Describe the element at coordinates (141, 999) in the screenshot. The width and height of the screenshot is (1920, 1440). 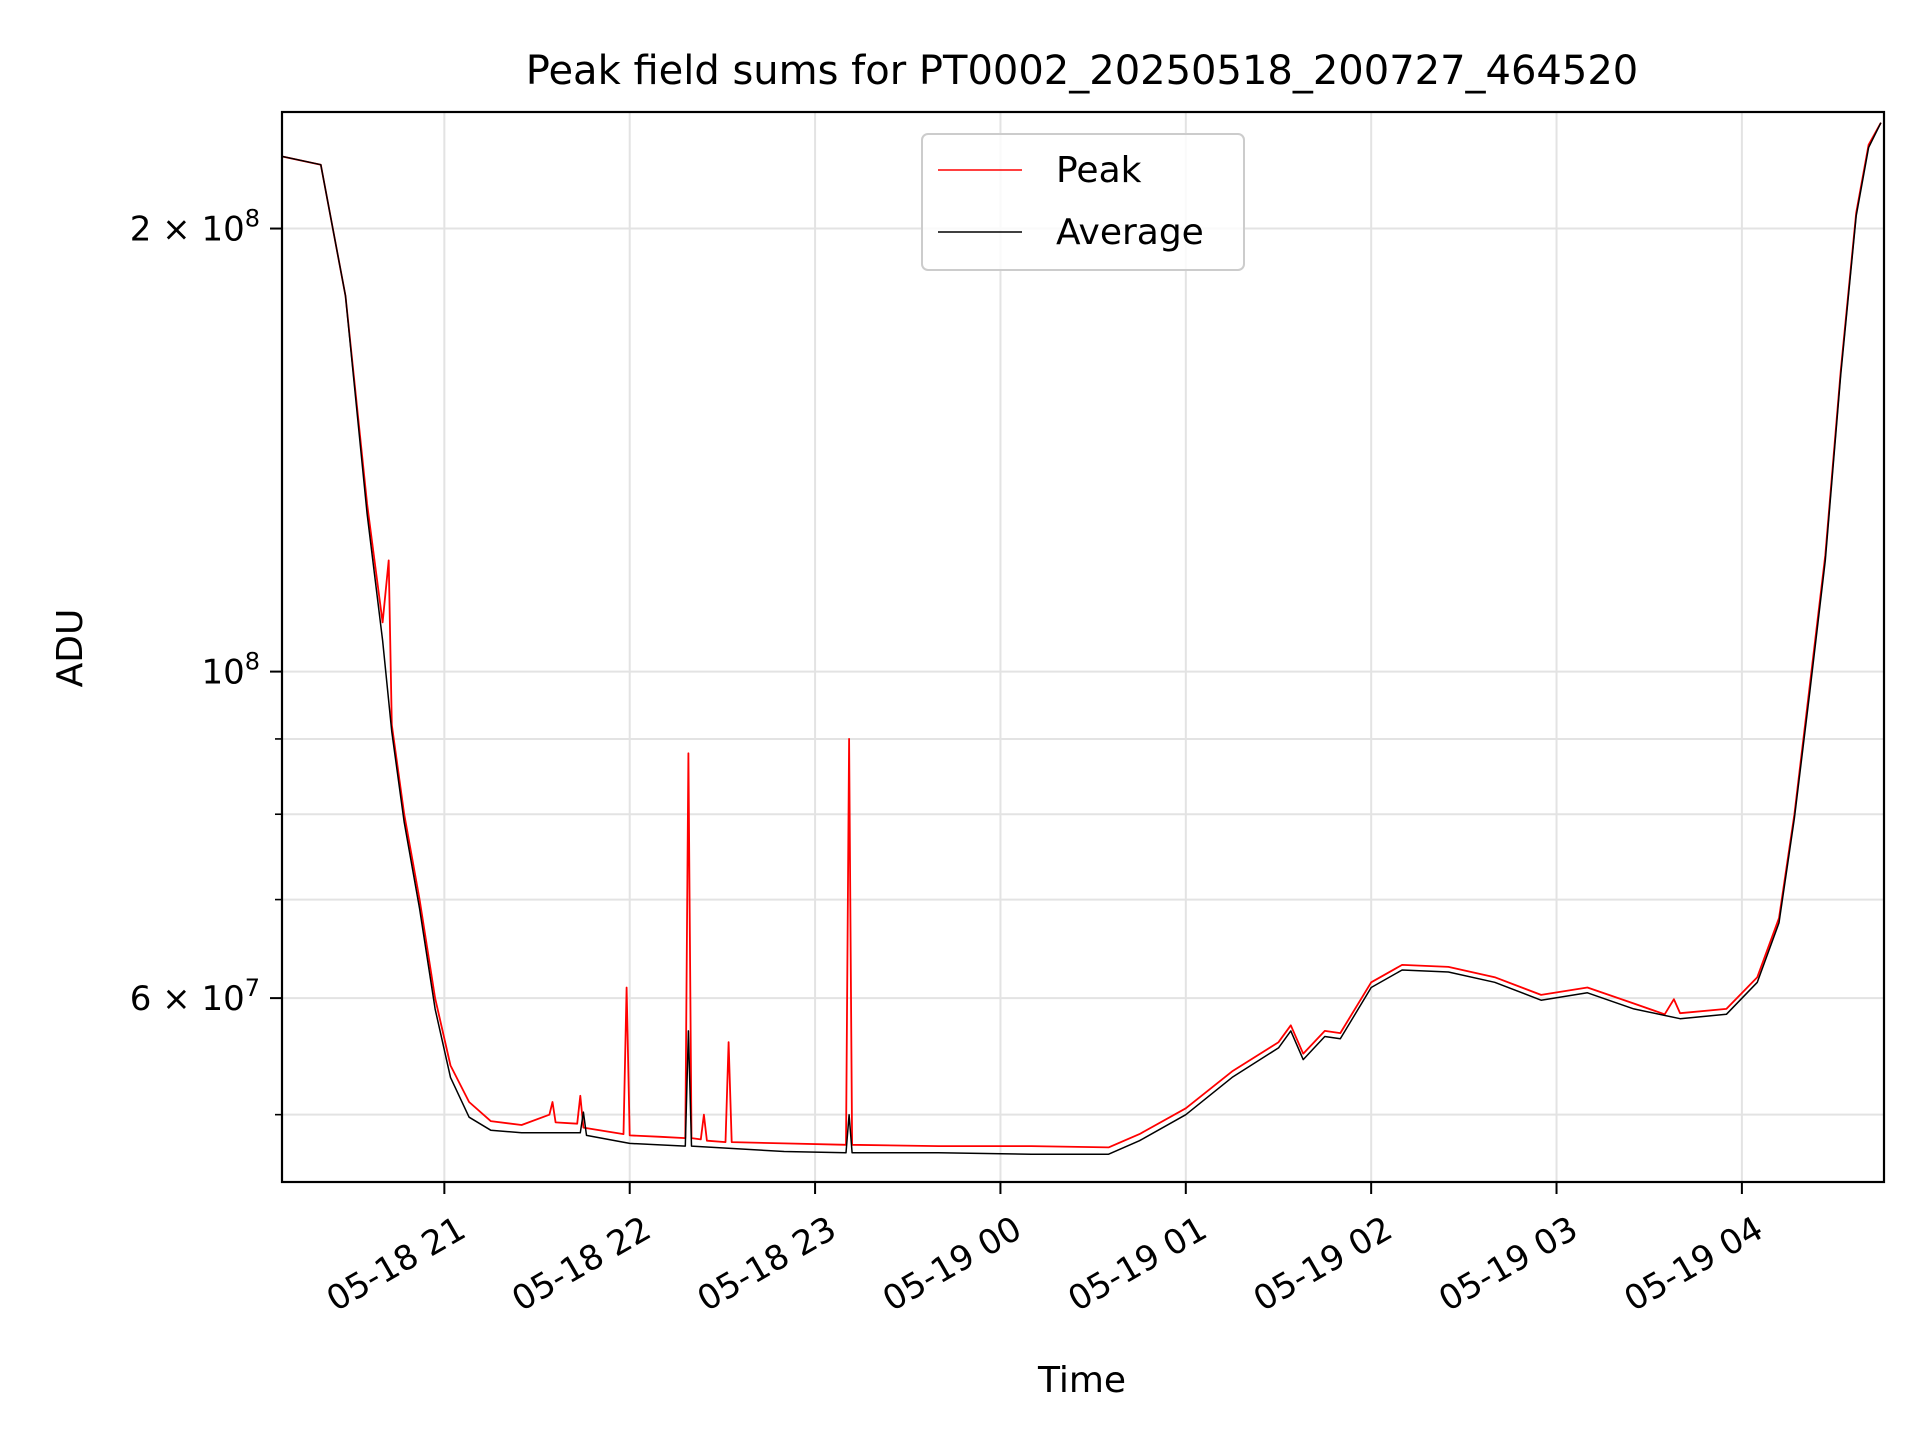
I see `y-tick-mantissa: 6` at that location.